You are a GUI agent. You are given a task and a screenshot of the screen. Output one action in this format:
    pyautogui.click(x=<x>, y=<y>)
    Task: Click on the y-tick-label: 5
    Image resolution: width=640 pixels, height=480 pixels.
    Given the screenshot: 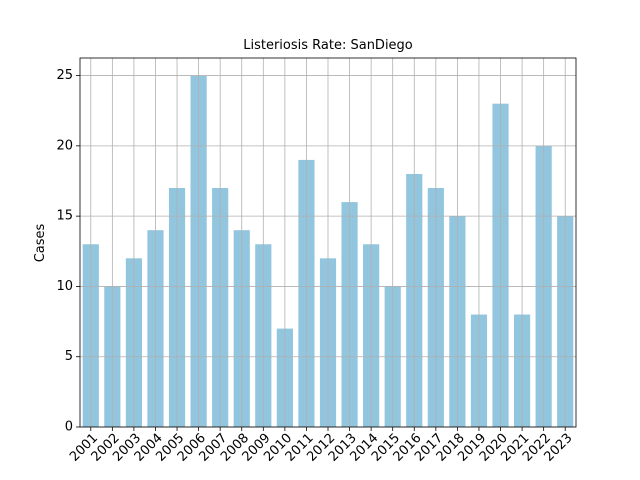 What is the action you would take?
    pyautogui.click(x=69, y=356)
    